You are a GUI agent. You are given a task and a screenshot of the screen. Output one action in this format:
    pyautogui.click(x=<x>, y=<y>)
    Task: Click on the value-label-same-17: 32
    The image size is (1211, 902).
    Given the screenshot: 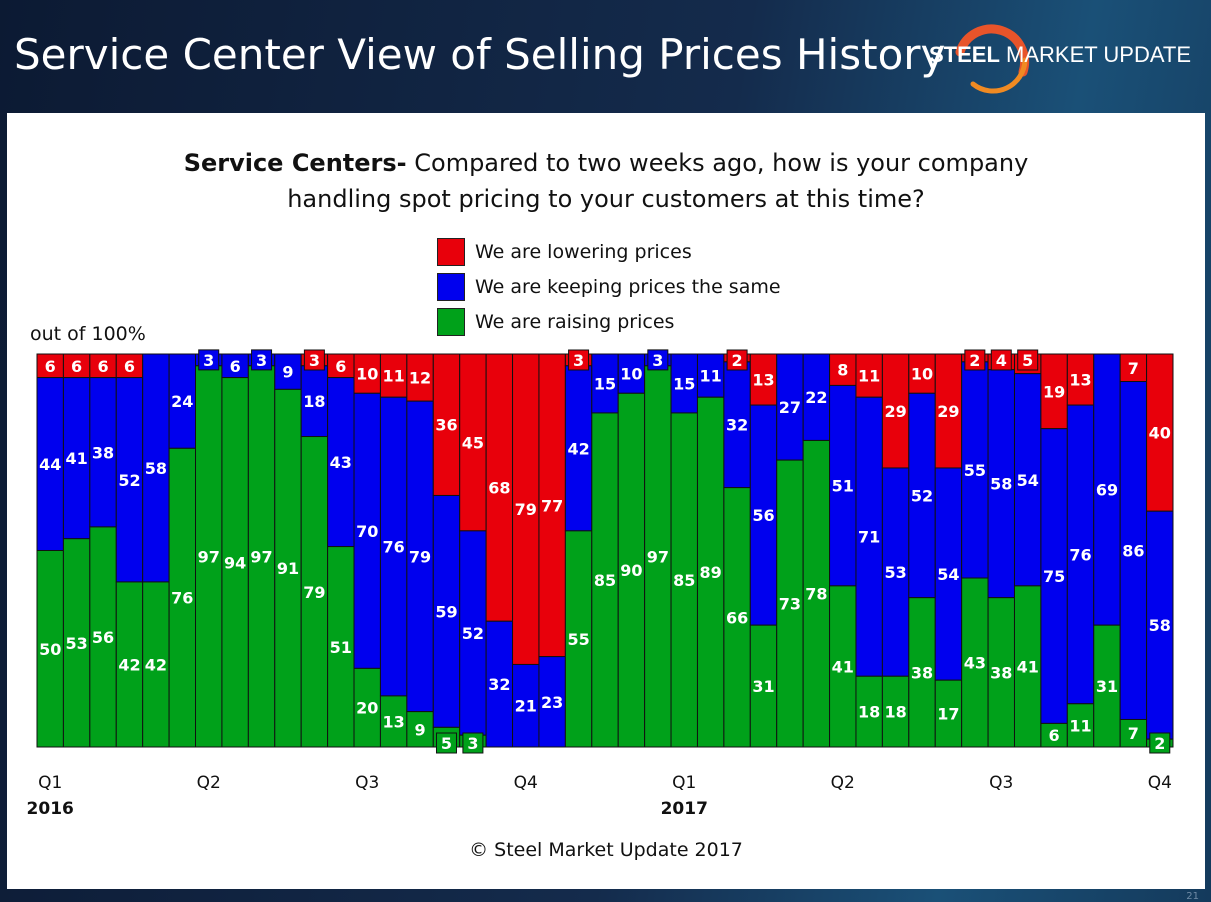 What is the action you would take?
    pyautogui.click(x=499, y=684)
    